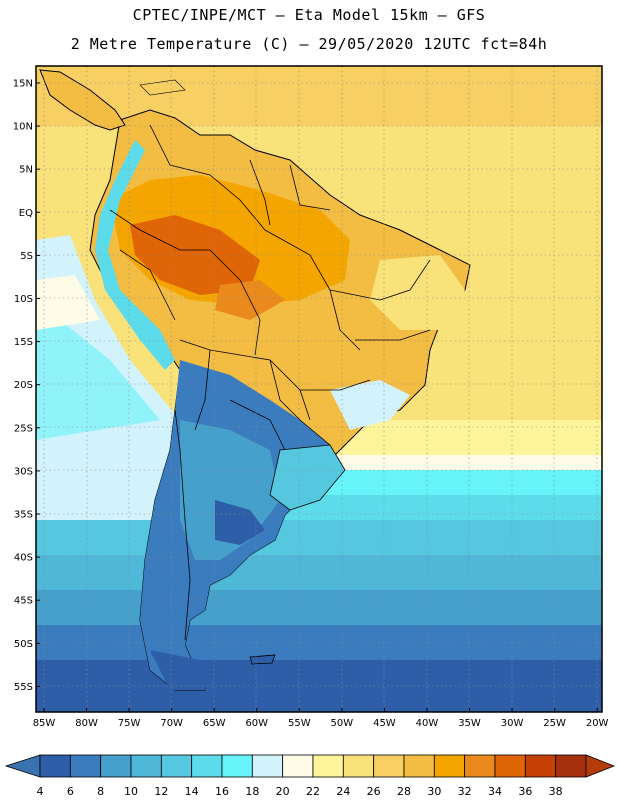 Image resolution: width=618 pixels, height=800 pixels. Describe the element at coordinates (370, 405) in the screenshot. I see `southeast-brazil-mild` at that location.